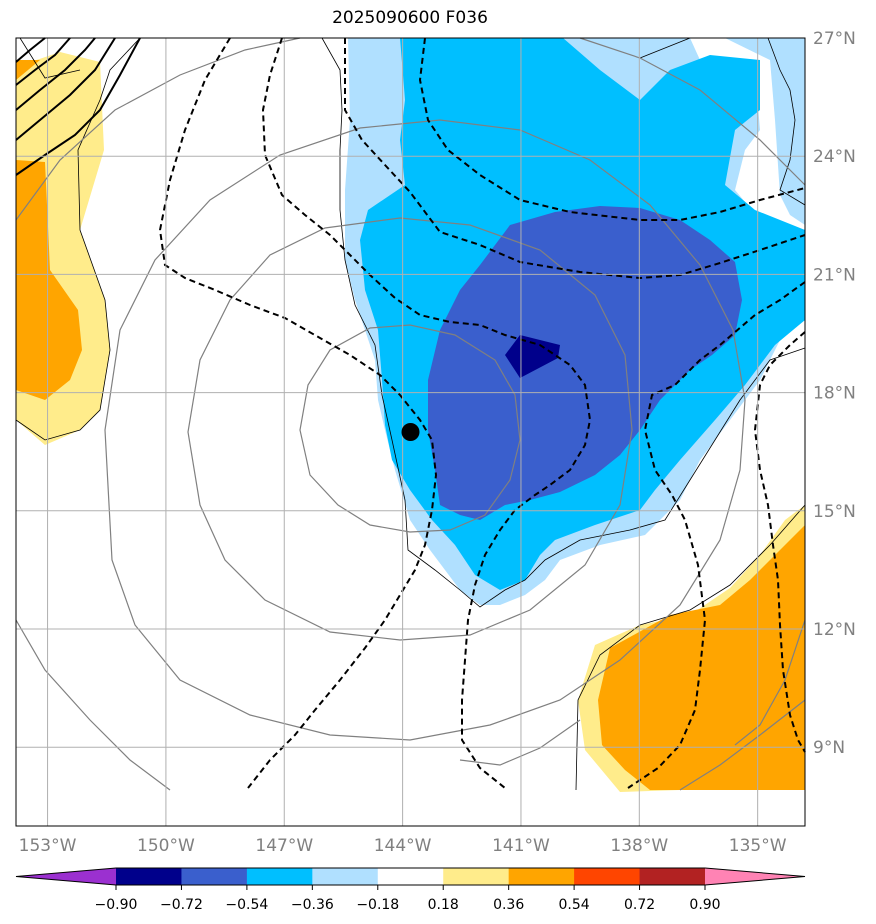  I want to click on lon-tick-label: 150°W, so click(166, 846).